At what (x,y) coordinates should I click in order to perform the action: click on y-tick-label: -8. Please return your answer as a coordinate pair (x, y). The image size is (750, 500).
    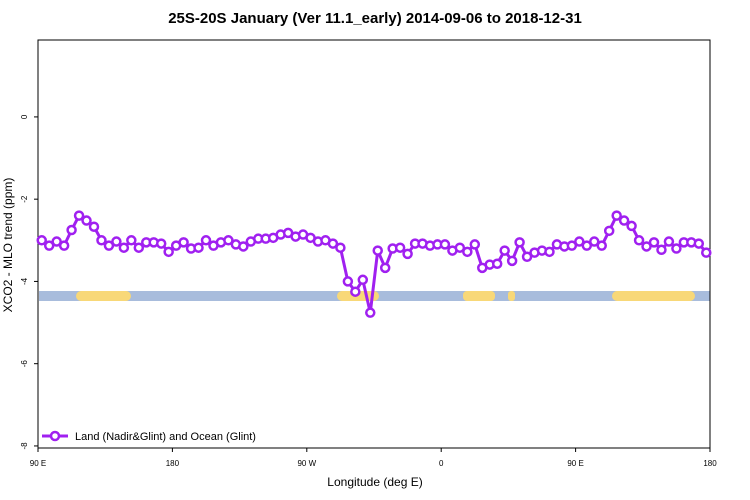
    Looking at the image, I should click on (24, 446).